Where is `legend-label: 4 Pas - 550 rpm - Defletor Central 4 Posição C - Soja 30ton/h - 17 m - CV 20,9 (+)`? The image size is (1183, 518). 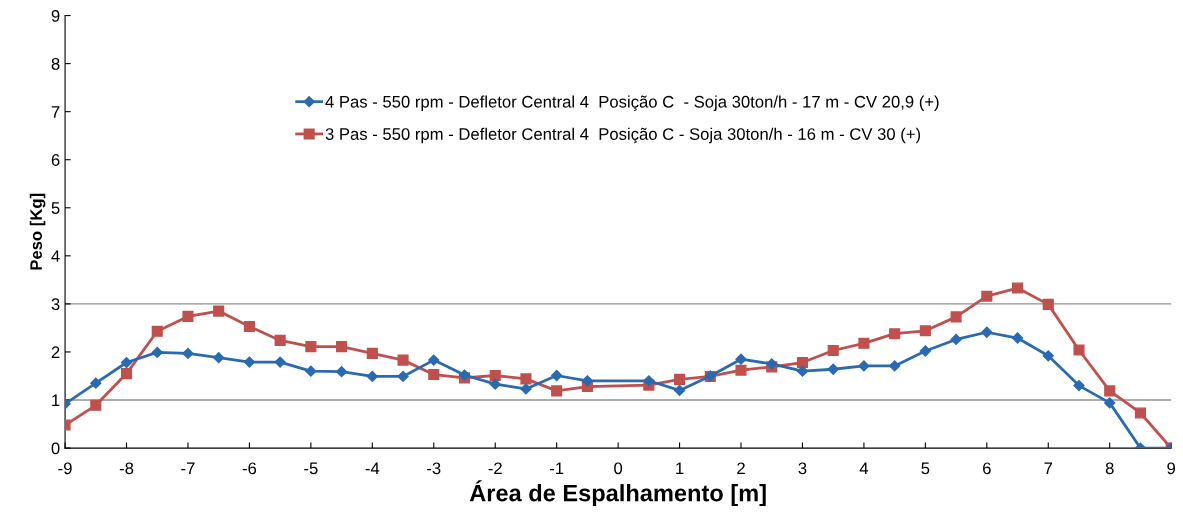
legend-label: 4 Pas - 550 rpm - Defletor Central 4 Posição C - Soja 30ton/h - 17 m - CV 20,9 (+) is located at coordinates (632, 103).